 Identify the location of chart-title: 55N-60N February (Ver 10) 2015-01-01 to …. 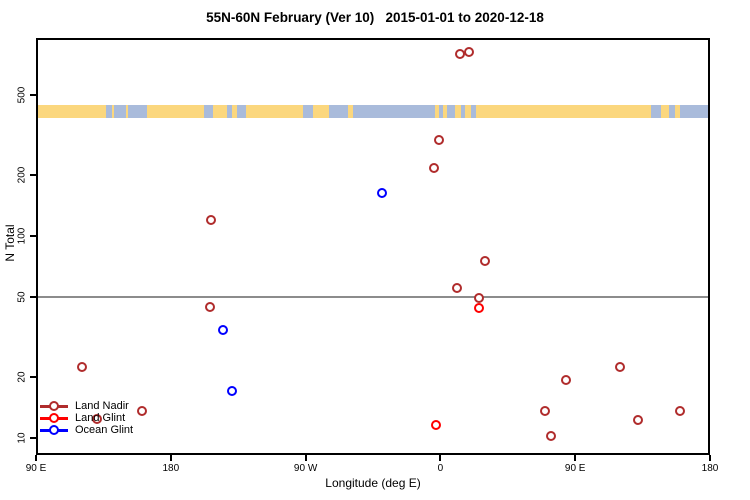
(375, 17).